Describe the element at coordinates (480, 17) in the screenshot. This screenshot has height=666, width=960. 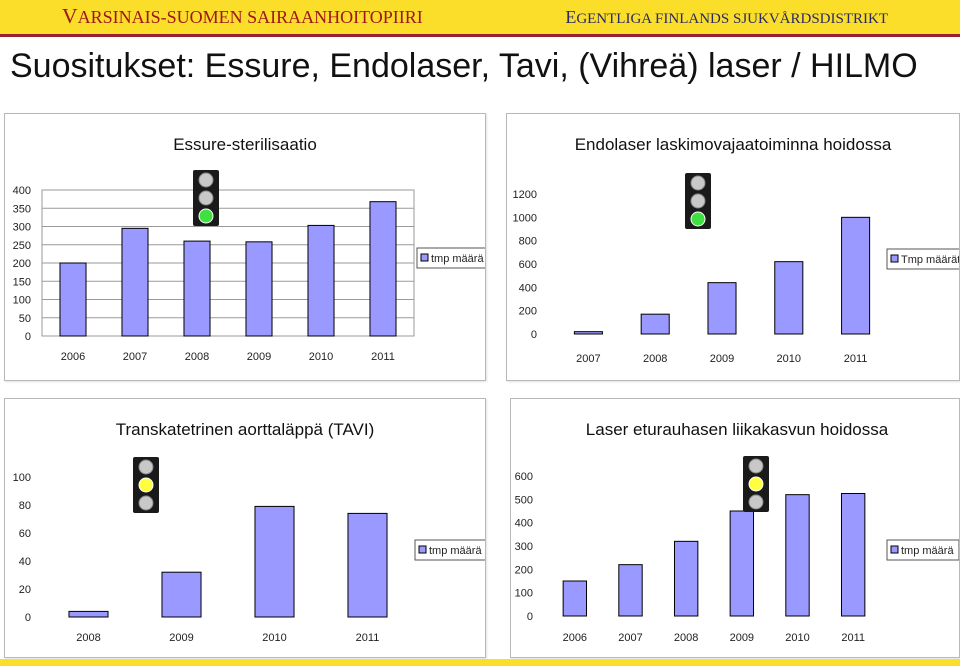
I see `header-bar` at that location.